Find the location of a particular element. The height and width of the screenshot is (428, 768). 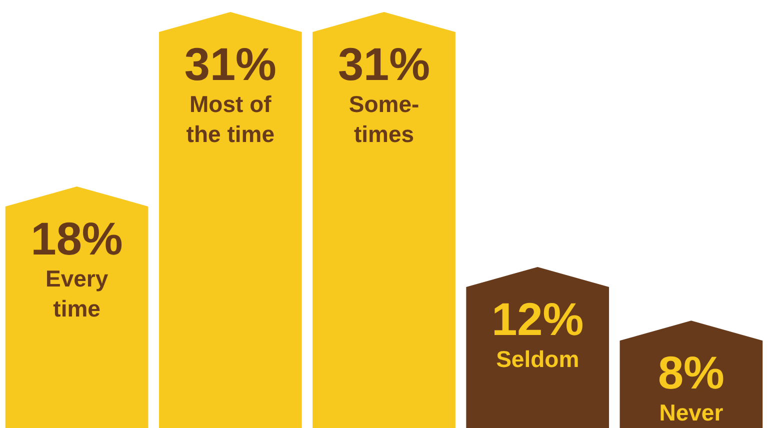

x-tick-label: Most of the time is located at coordinates (230, 119).